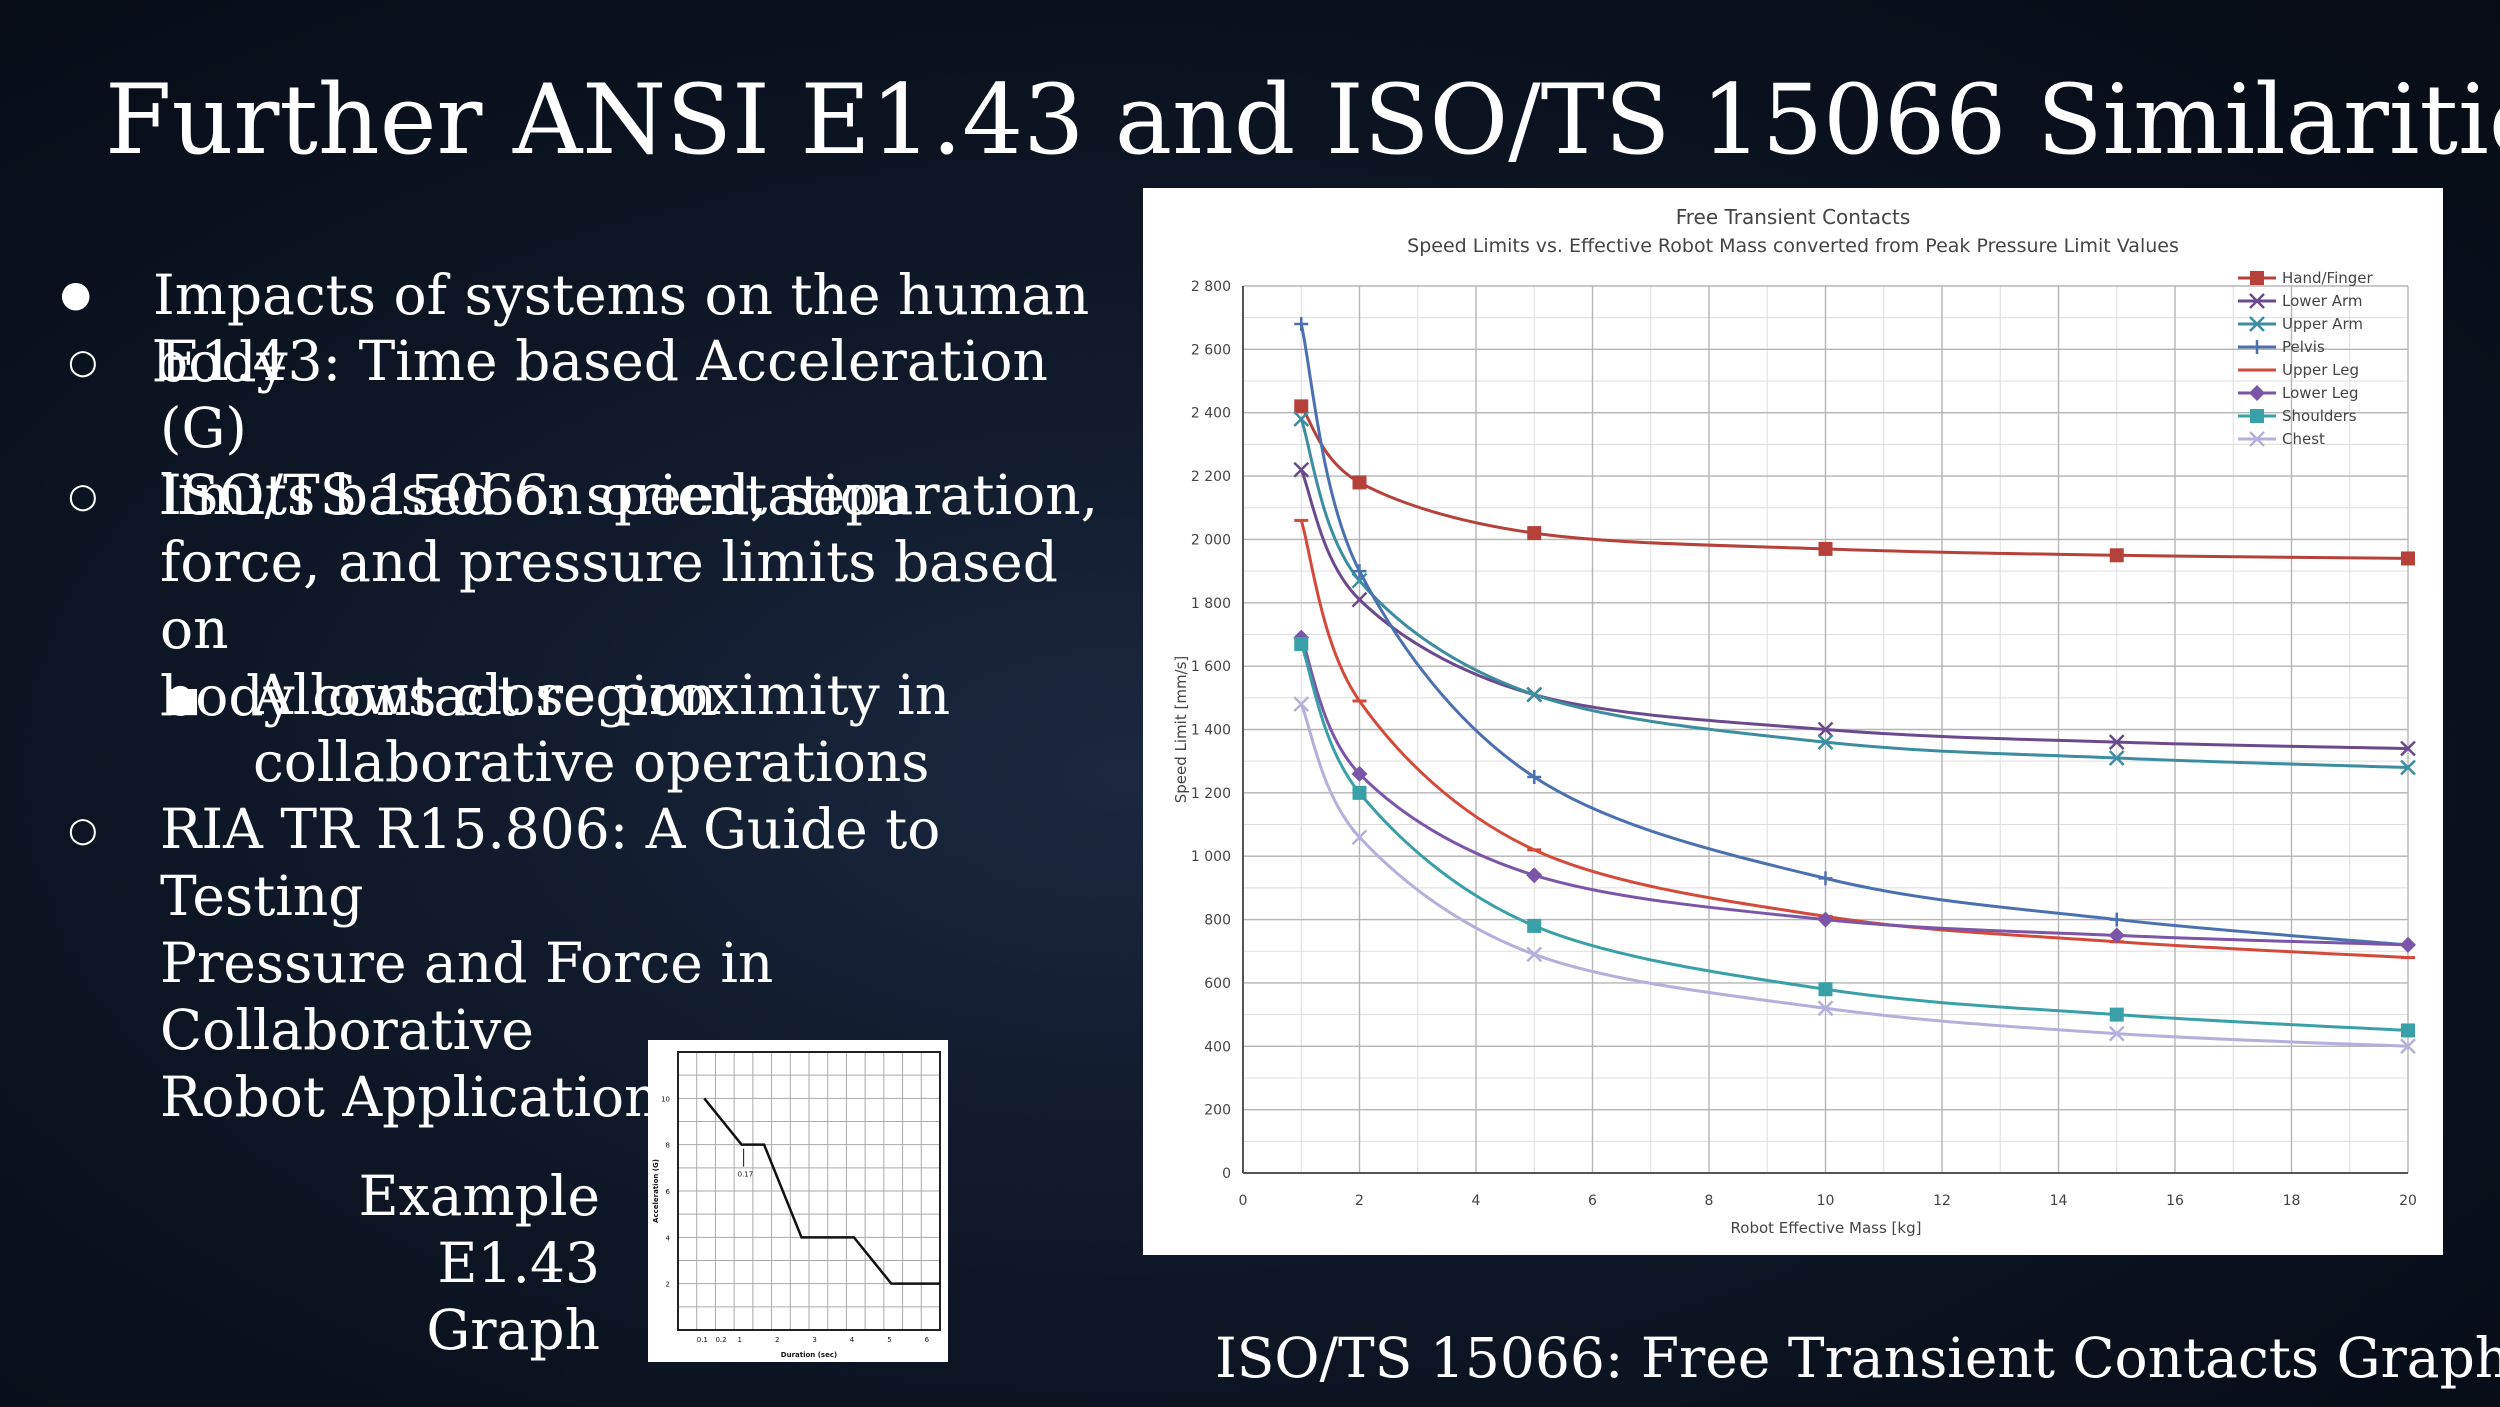 The height and width of the screenshot is (1407, 2500). I want to click on y-tick-label: 0, so click(1226, 1174).